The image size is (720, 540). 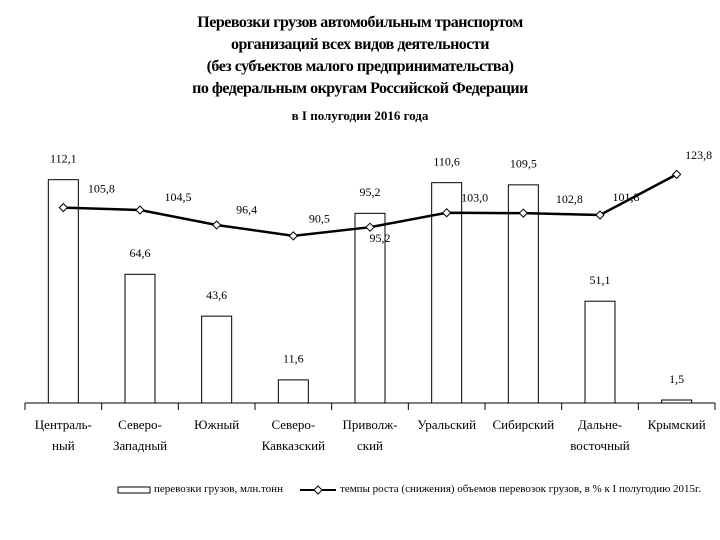 I want to click on line-value-label: 96,4, so click(x=246, y=210).